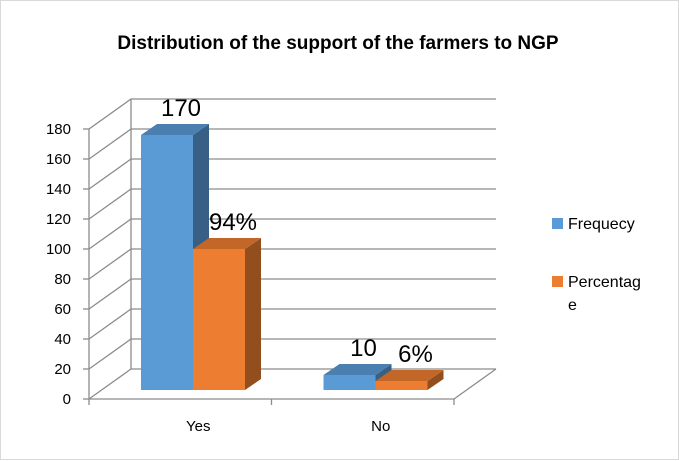  What do you see at coordinates (58, 129) in the screenshot?
I see `y-tick-label: 180` at bounding box center [58, 129].